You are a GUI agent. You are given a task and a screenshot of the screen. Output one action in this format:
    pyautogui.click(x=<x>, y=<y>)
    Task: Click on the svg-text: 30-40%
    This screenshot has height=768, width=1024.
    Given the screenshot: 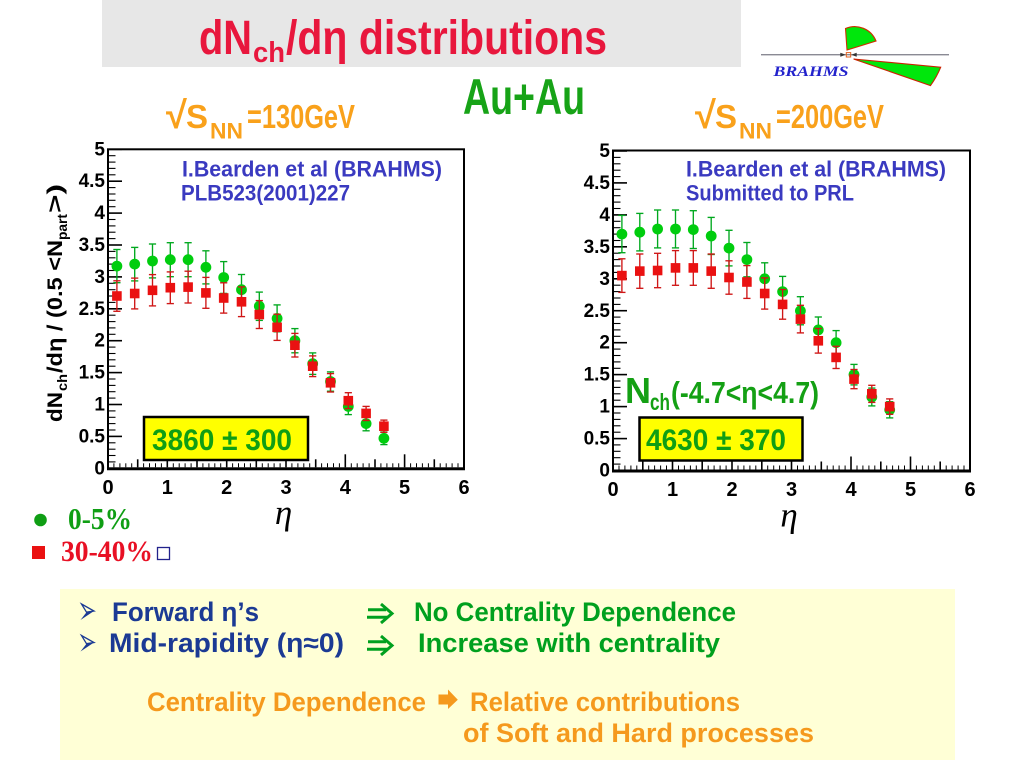 What is the action you would take?
    pyautogui.click(x=107, y=551)
    